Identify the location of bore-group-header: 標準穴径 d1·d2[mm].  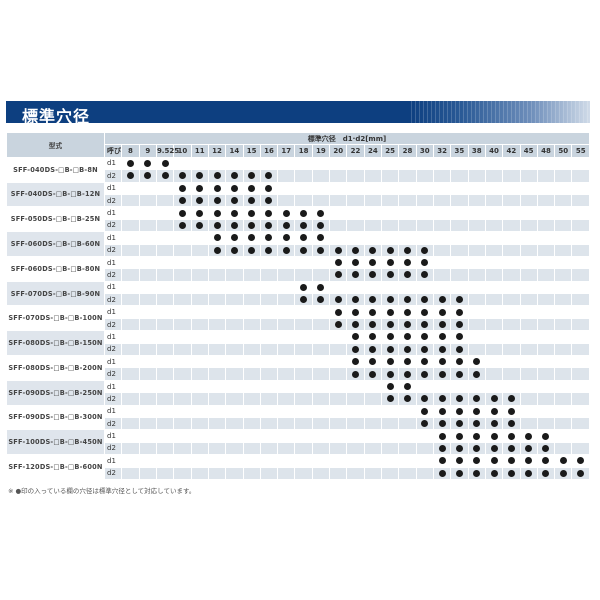
(347, 138).